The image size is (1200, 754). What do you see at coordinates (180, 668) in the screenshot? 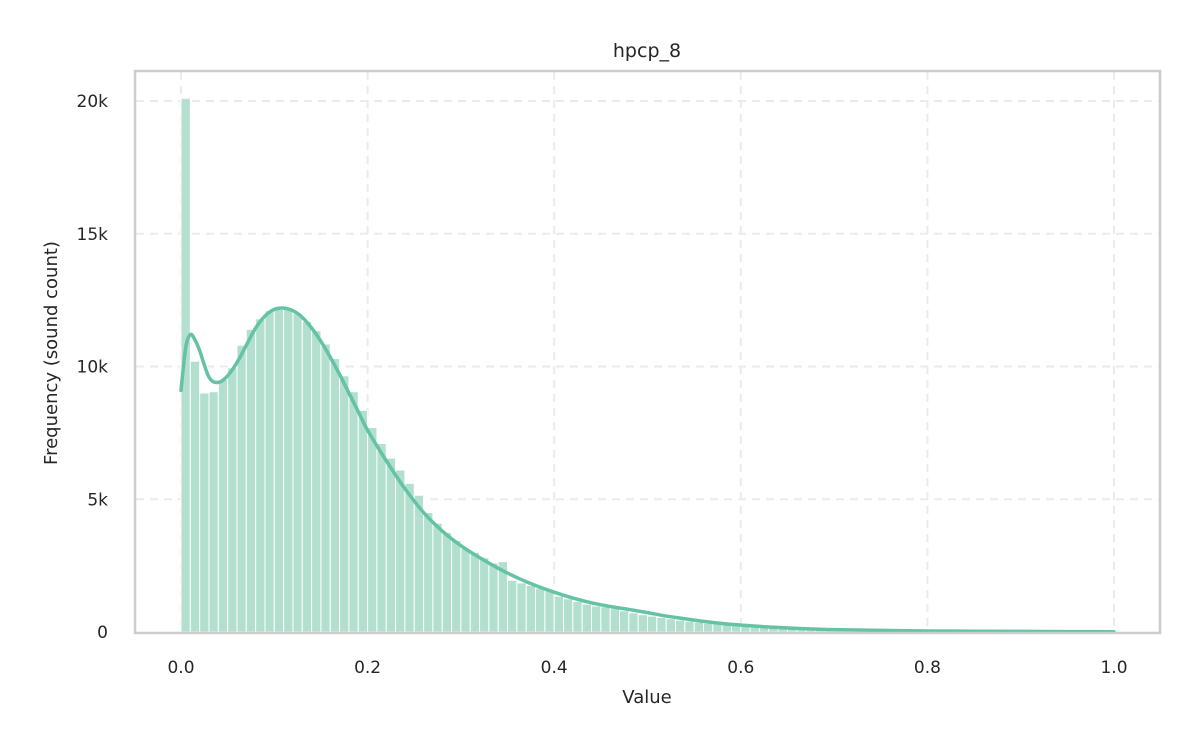
I see `x-tick-label: 0.0` at bounding box center [180, 668].